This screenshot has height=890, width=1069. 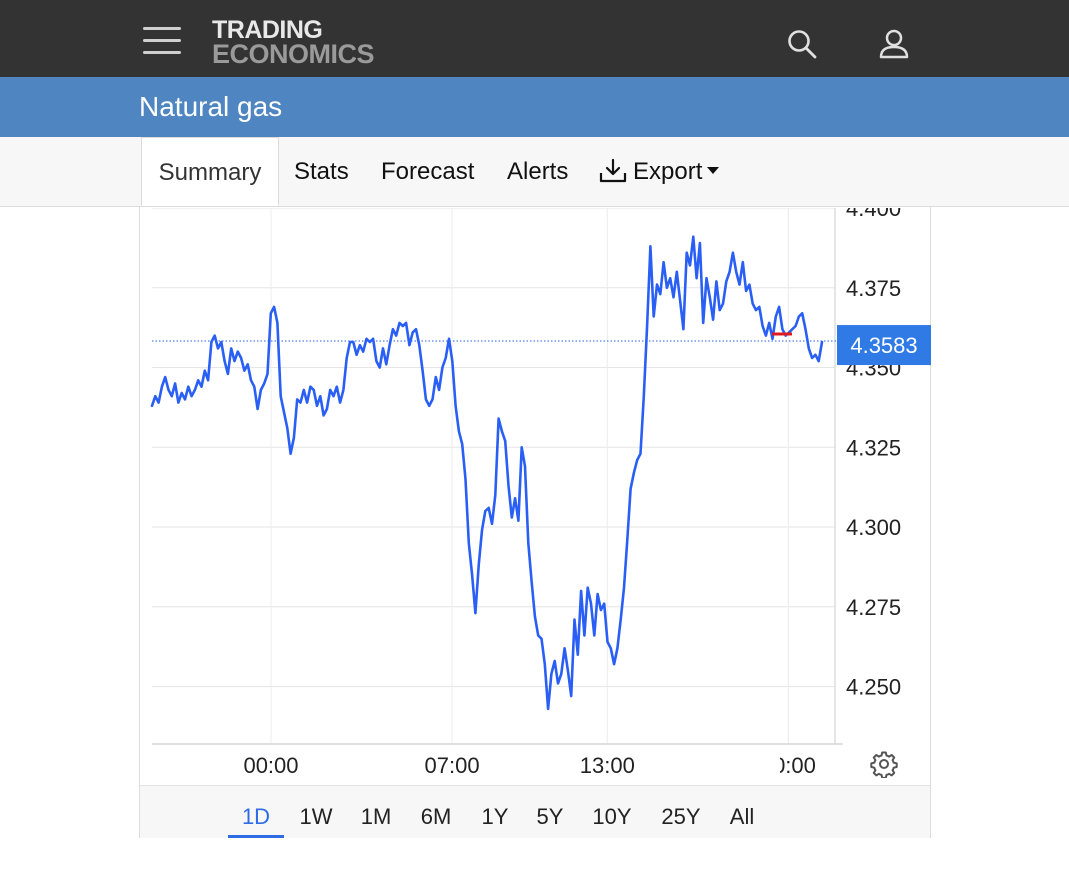 What do you see at coordinates (428, 171) in the screenshot?
I see `tab-forecast: Forecast` at bounding box center [428, 171].